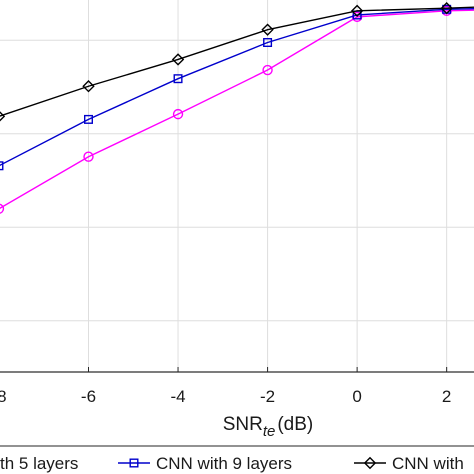 This screenshot has height=474, width=474. I want to click on x-tick-label: 0, so click(356, 396).